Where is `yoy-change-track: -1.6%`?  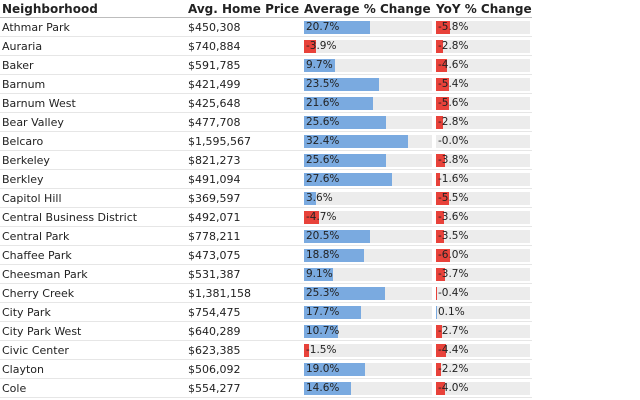 yoy-change-track: -1.6% is located at coordinates (483, 179).